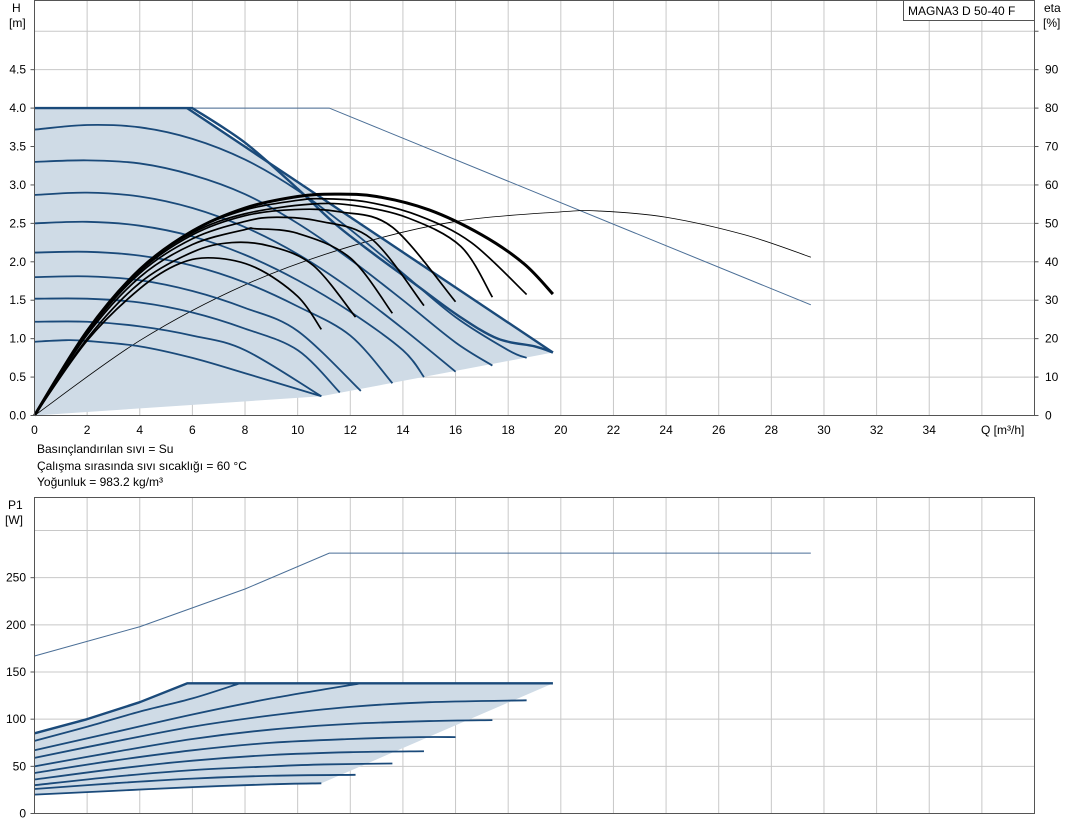 The image size is (1071, 833). I want to click on eta-tick-label: 70, so click(1052, 147).